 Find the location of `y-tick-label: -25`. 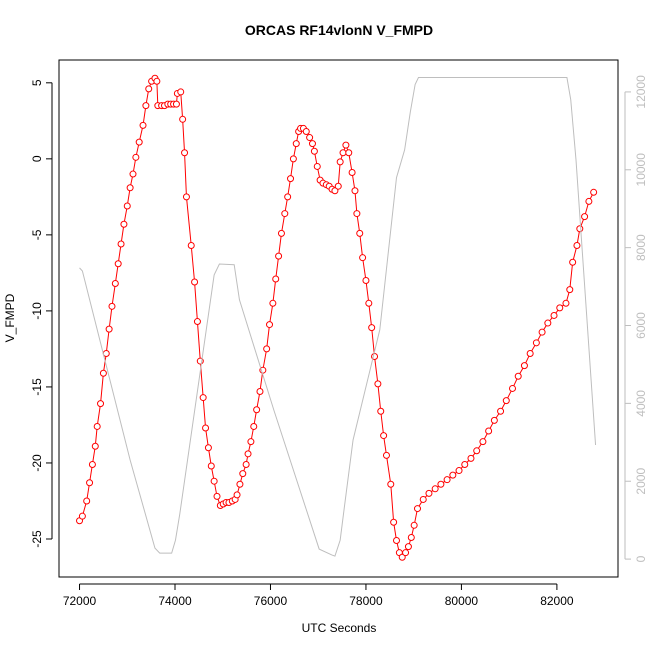

y-tick-label: -25 is located at coordinates (37, 539).